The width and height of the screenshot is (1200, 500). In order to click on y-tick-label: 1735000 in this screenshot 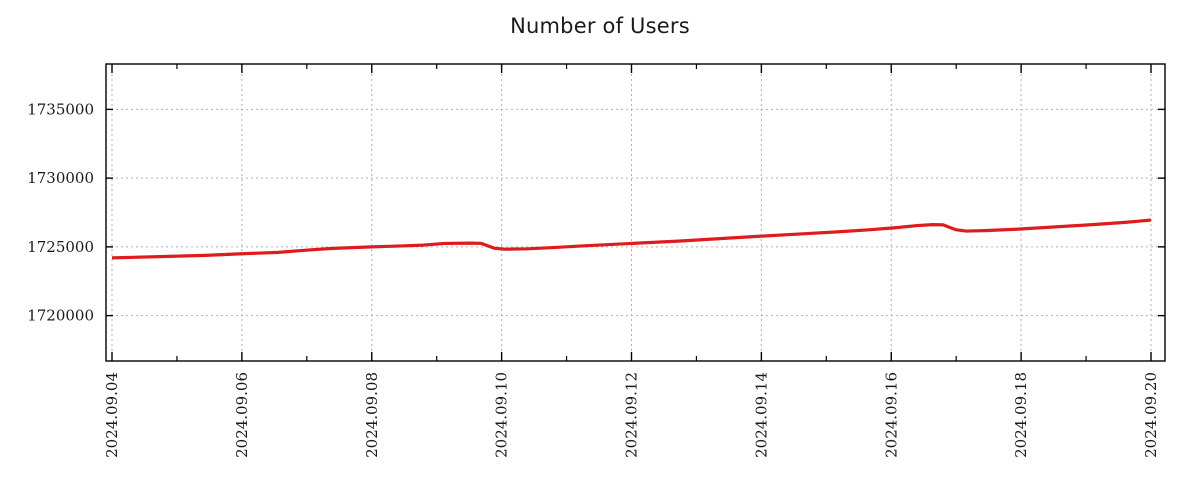, I will do `click(60, 109)`.